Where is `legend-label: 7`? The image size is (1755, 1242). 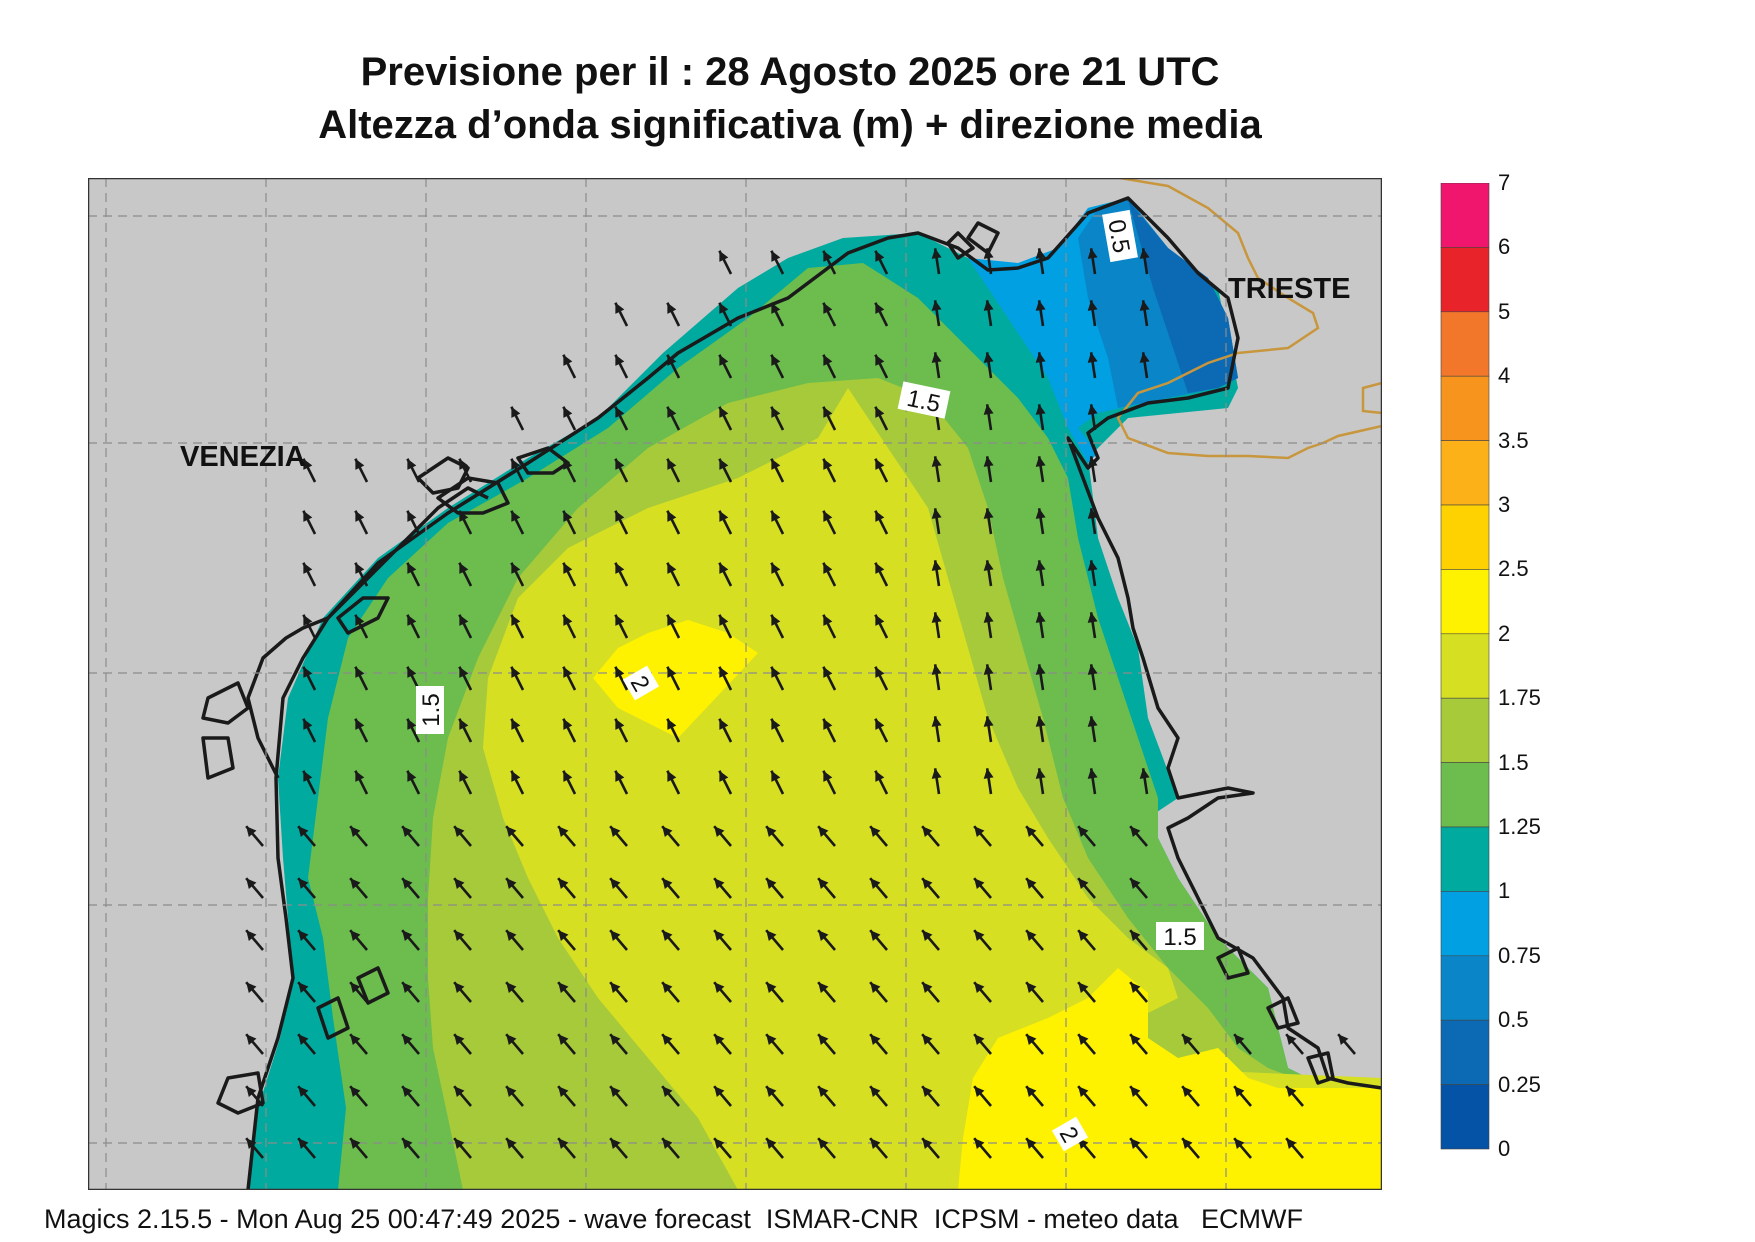 legend-label: 7 is located at coordinates (1504, 182).